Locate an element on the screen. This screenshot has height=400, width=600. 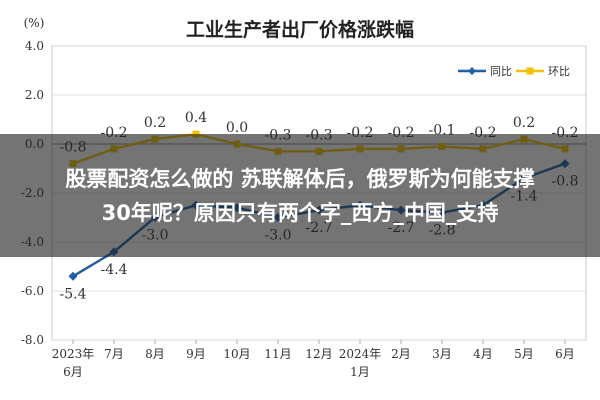
data-label: 0.4 is located at coordinates (196, 118).